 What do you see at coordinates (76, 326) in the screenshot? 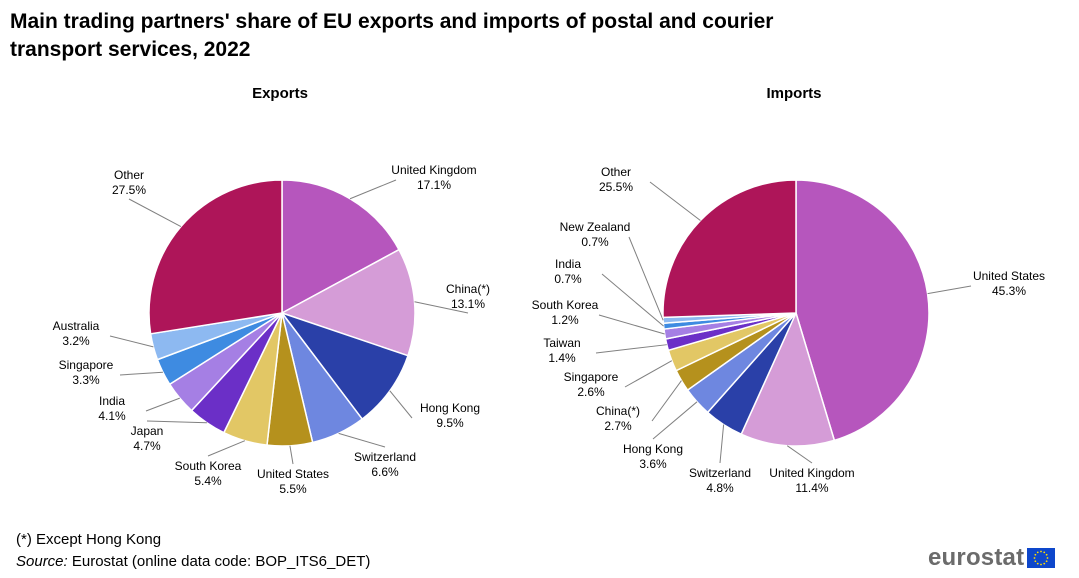
I see `slice-label: Australia` at bounding box center [76, 326].